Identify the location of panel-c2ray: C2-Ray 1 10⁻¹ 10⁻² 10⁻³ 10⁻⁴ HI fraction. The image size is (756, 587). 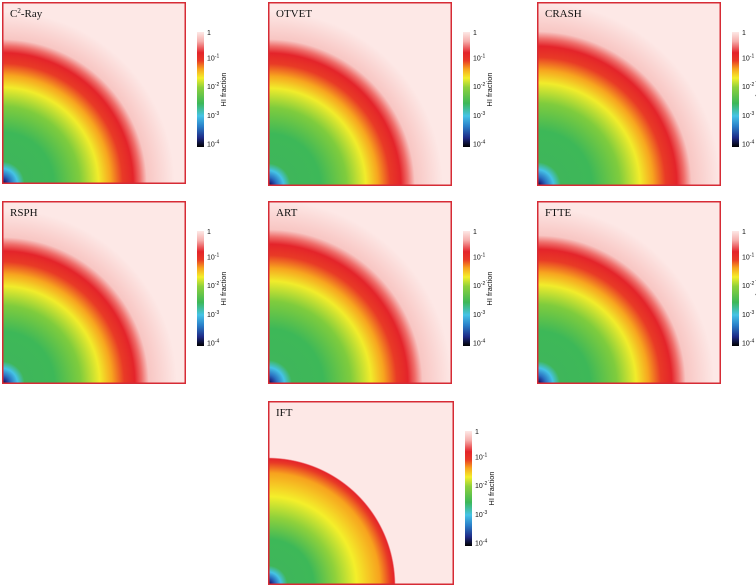
(115, 93).